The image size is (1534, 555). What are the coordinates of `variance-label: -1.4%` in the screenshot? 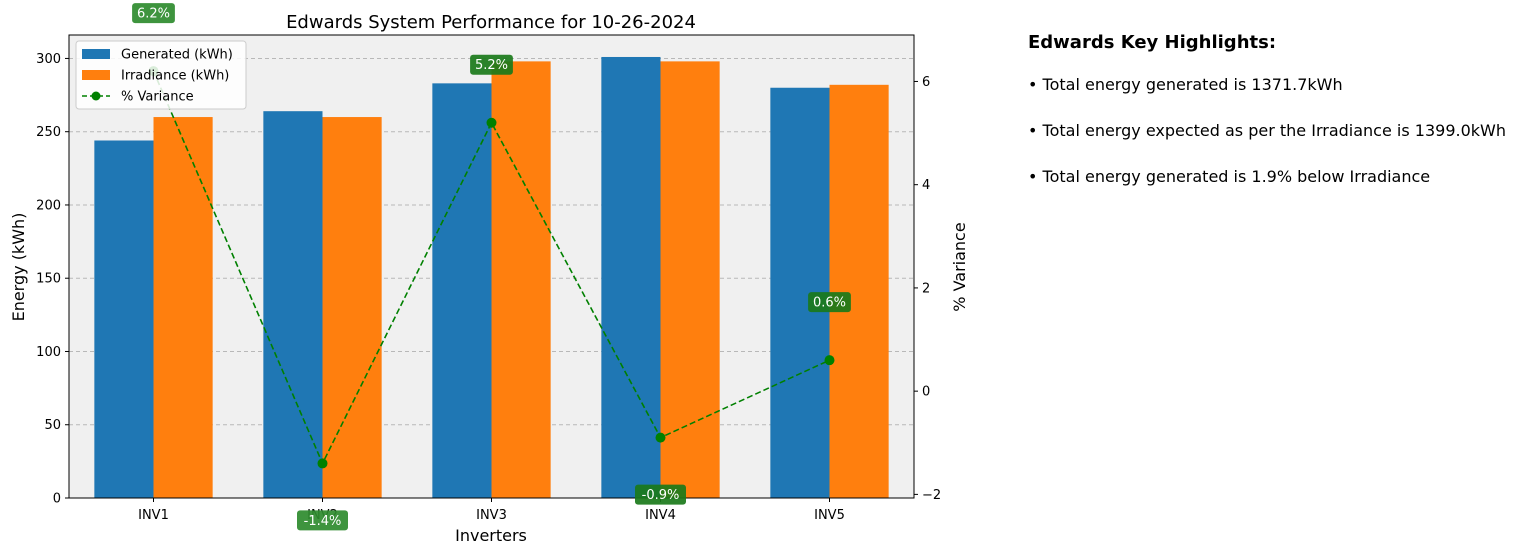 It's located at (323, 521).